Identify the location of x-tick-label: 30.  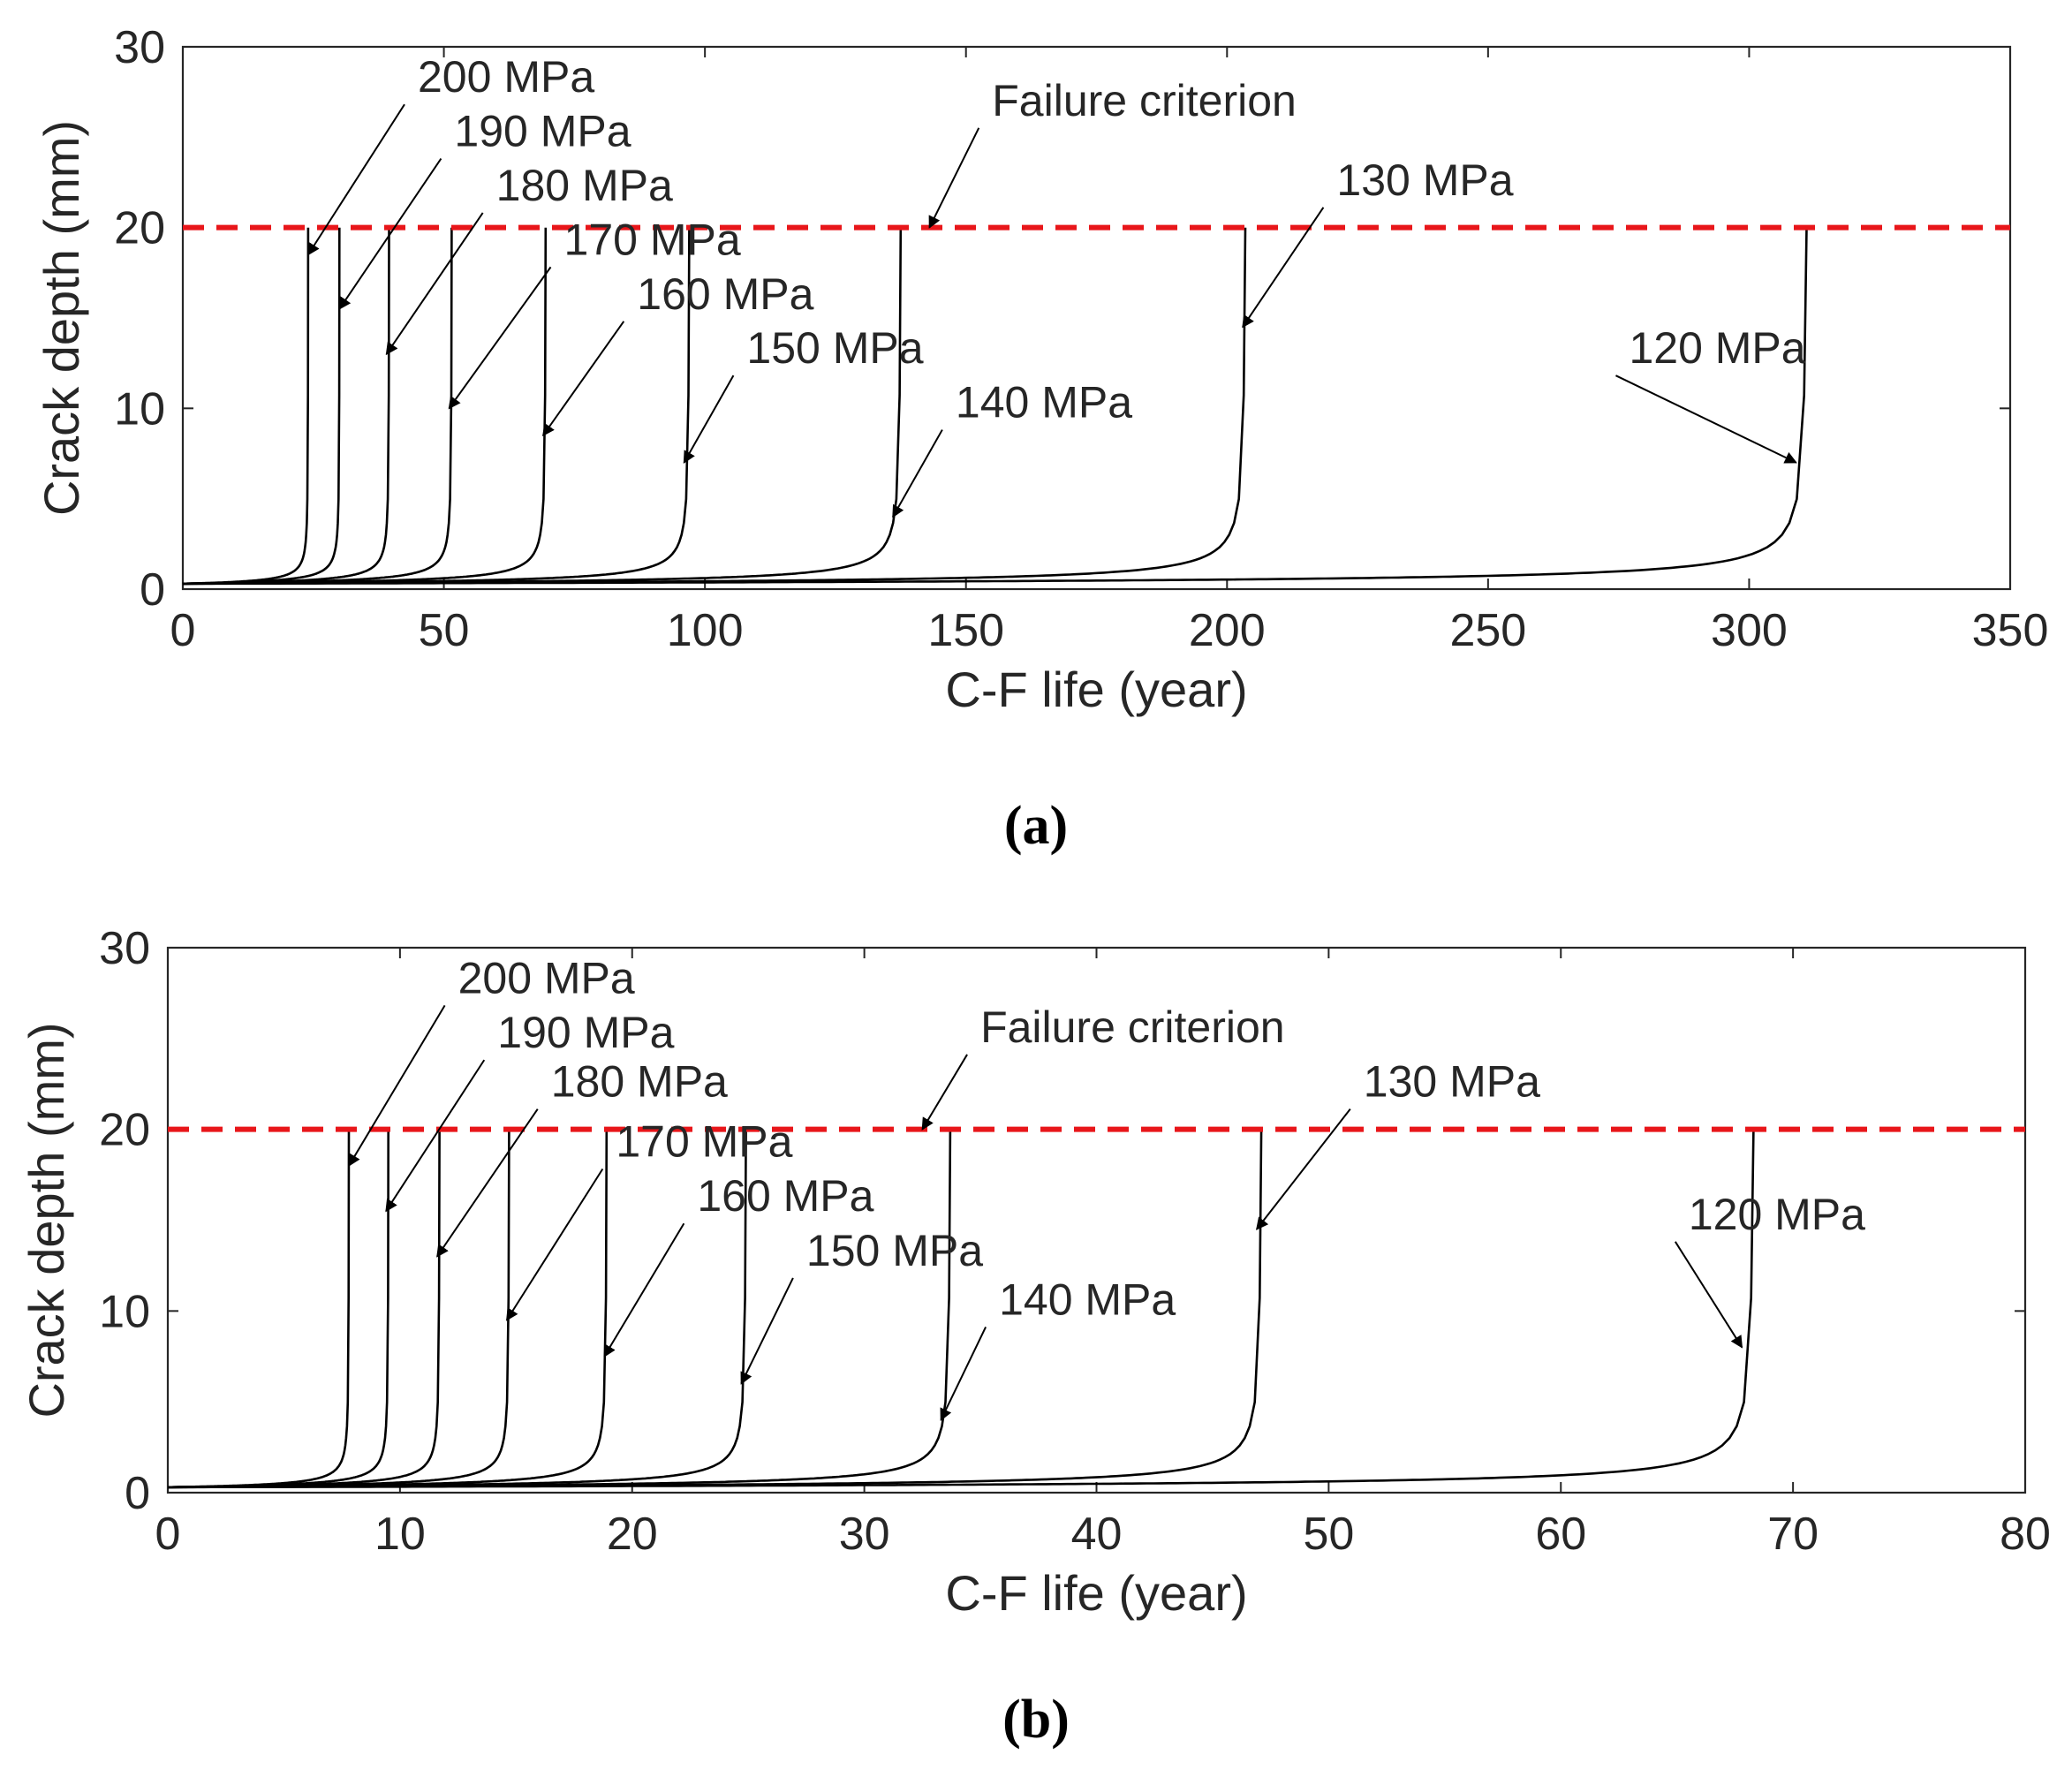
(864, 1534).